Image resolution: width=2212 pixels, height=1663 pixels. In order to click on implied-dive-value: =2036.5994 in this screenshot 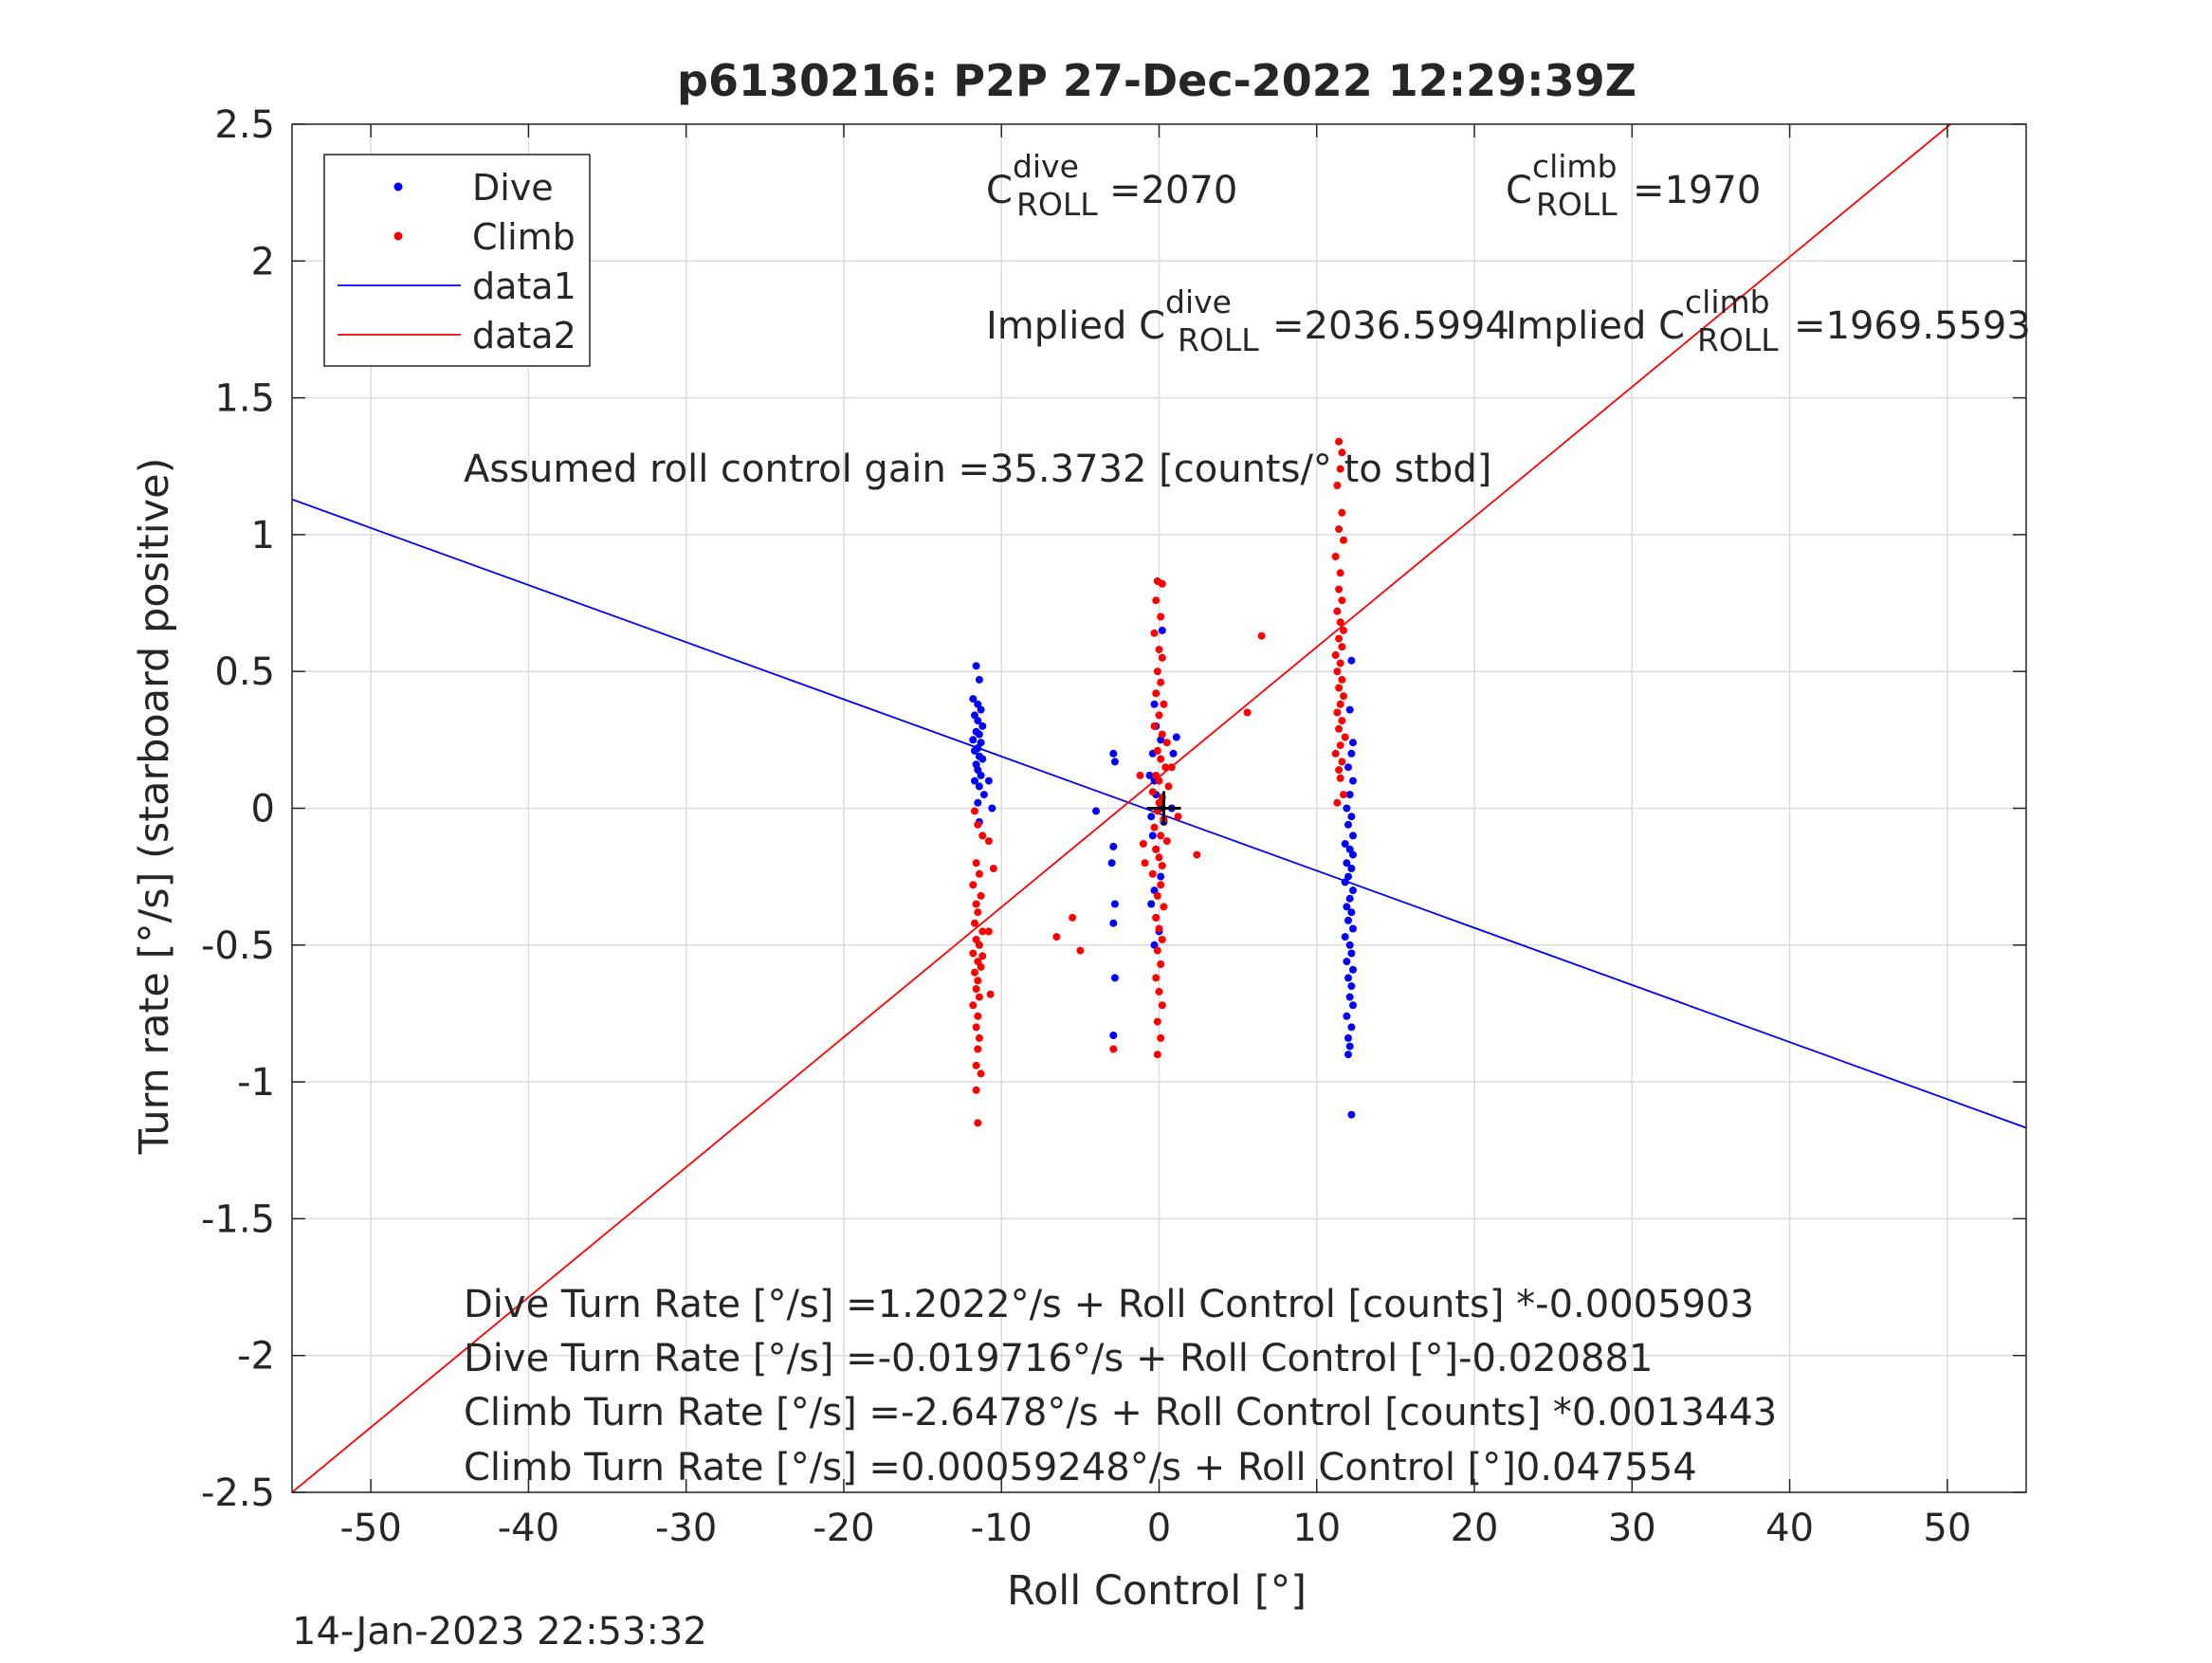, I will do `click(1390, 326)`.